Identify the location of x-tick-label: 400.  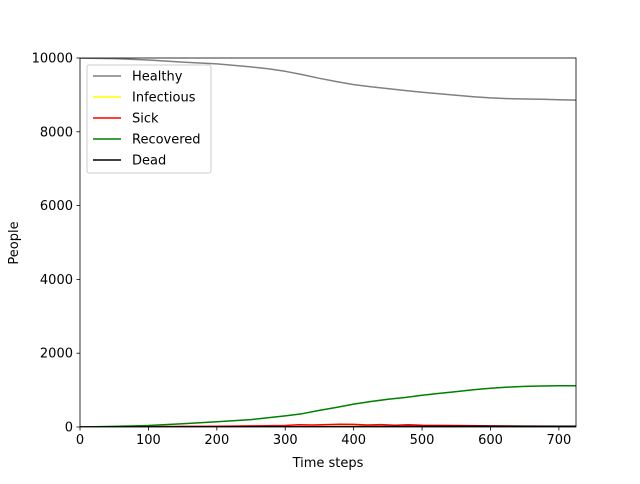
(353, 440).